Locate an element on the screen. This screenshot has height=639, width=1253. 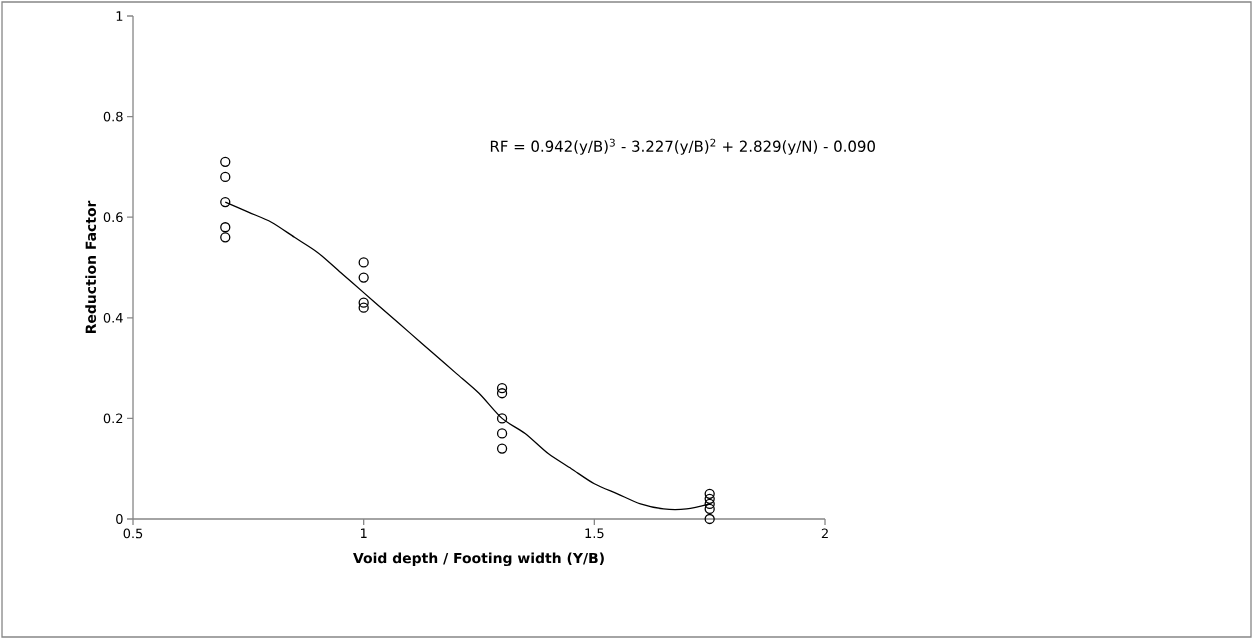
y-tick-label: 0 is located at coordinates (119, 519).